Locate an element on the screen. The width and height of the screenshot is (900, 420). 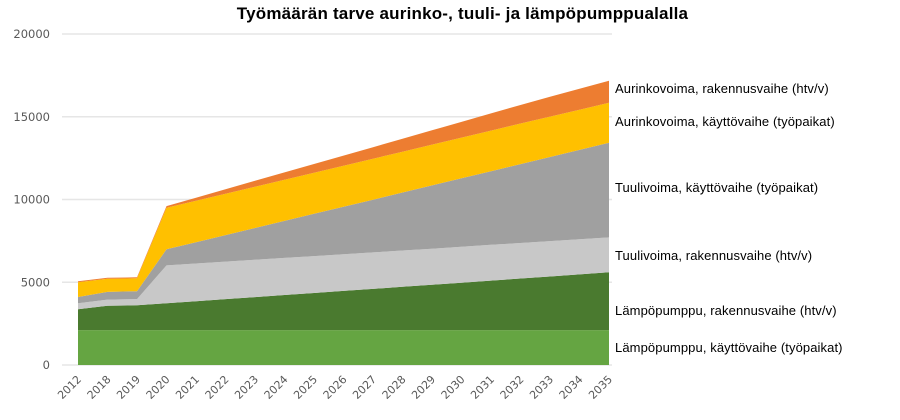
x-tick-label: 2018 is located at coordinates (99, 387).